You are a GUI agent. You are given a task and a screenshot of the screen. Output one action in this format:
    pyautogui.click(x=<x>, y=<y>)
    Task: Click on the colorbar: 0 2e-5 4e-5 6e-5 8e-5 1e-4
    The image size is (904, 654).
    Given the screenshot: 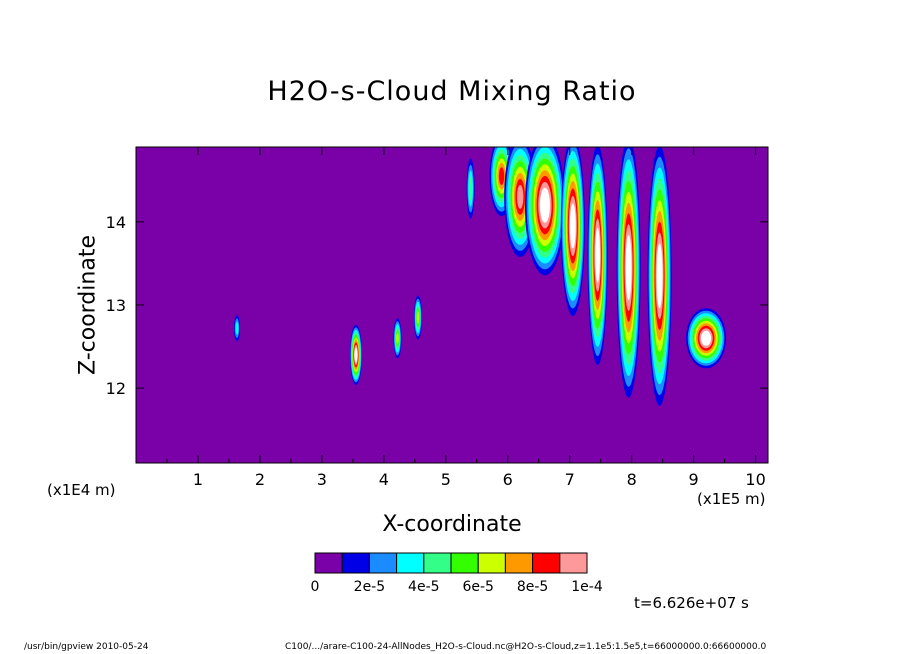 What is the action you would take?
    pyautogui.click(x=457, y=573)
    